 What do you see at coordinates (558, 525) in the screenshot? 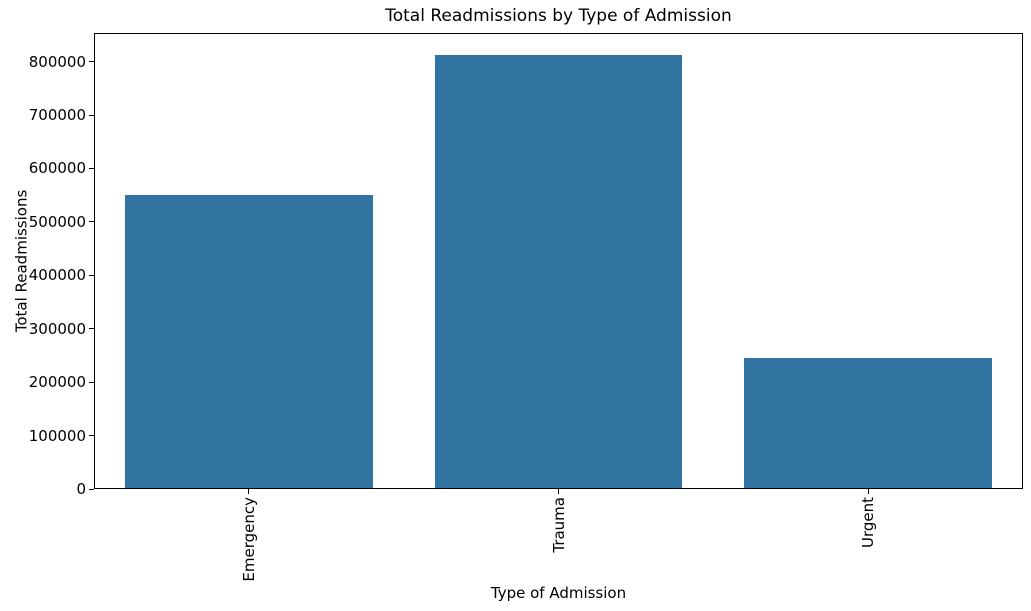
I see `x-tick-label: Trauma` at bounding box center [558, 525].